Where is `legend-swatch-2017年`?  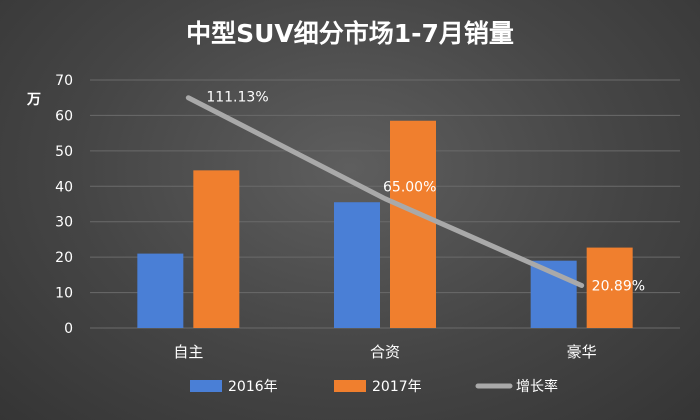 legend-swatch-2017年 is located at coordinates (350, 386).